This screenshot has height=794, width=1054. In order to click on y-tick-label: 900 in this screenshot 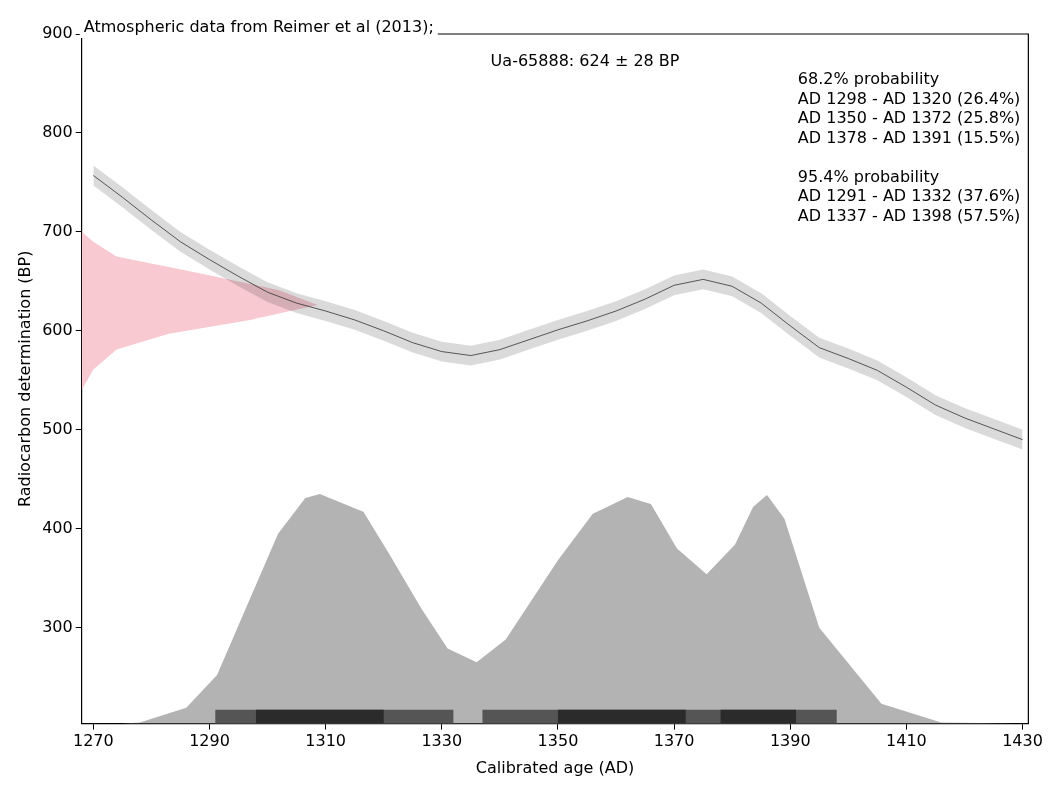, I will do `click(57, 33)`.